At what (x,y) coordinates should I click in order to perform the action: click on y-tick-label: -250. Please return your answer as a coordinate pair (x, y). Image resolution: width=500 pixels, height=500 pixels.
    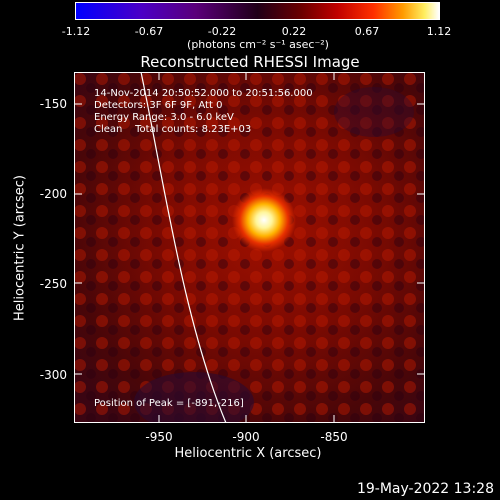
    Looking at the image, I should click on (53, 284).